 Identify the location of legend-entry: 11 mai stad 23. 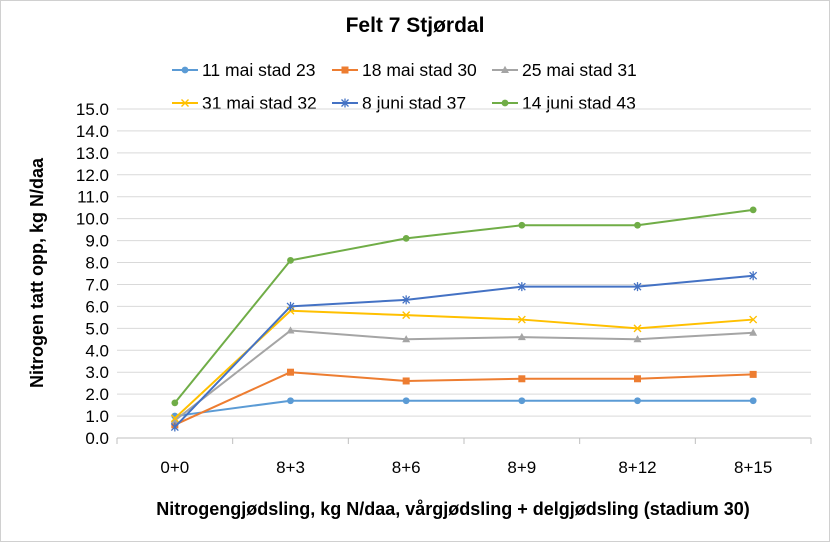
(244, 70).